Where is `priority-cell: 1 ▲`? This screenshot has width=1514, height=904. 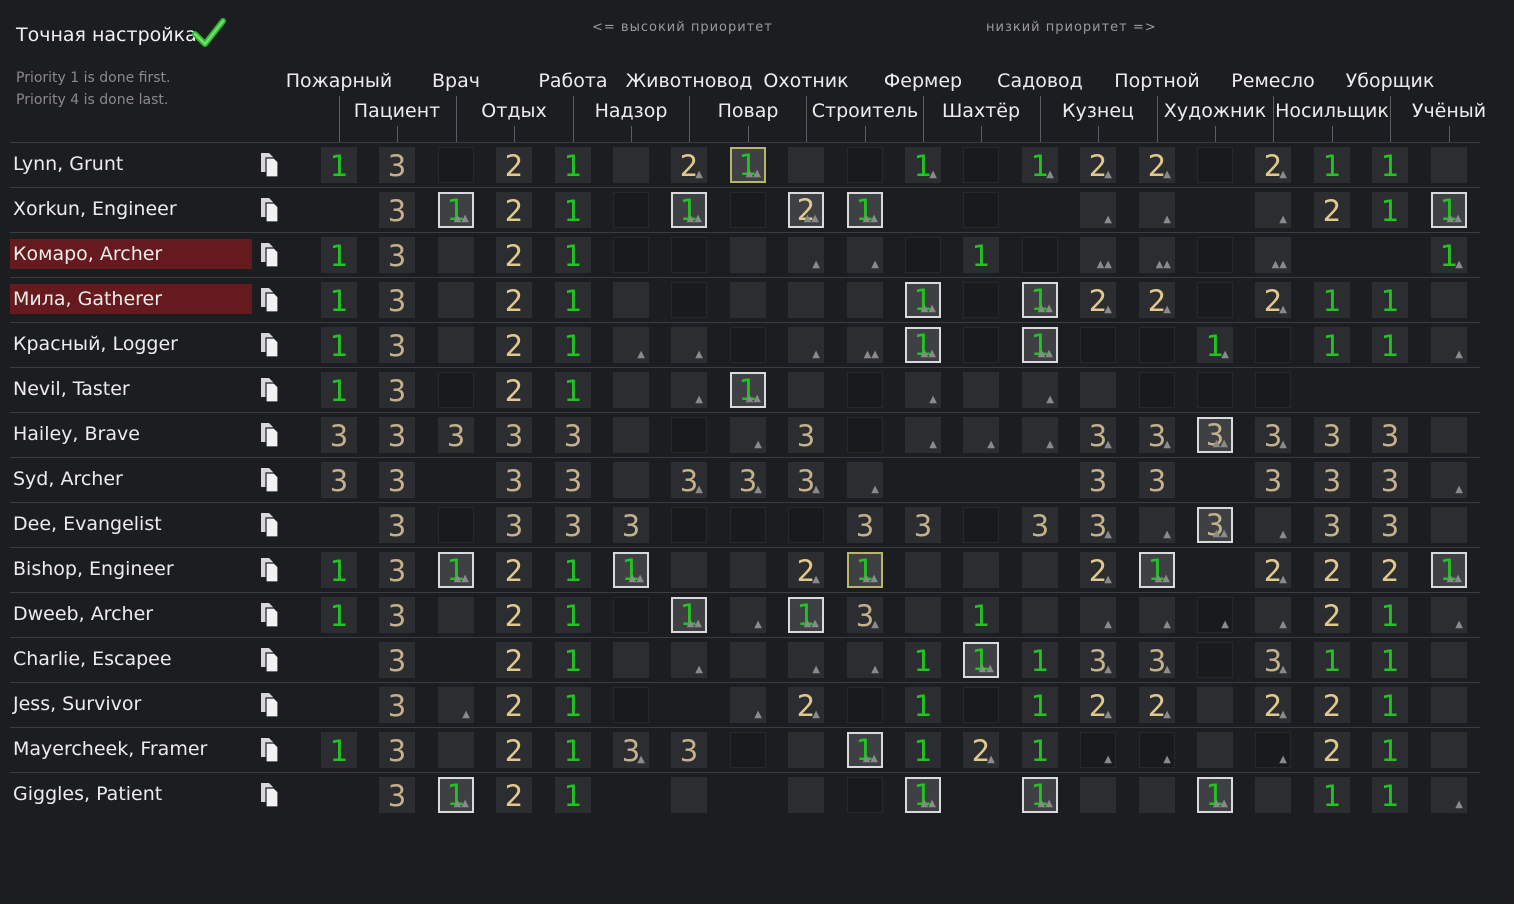
priority-cell: 1 ▲ is located at coordinates (1040, 165).